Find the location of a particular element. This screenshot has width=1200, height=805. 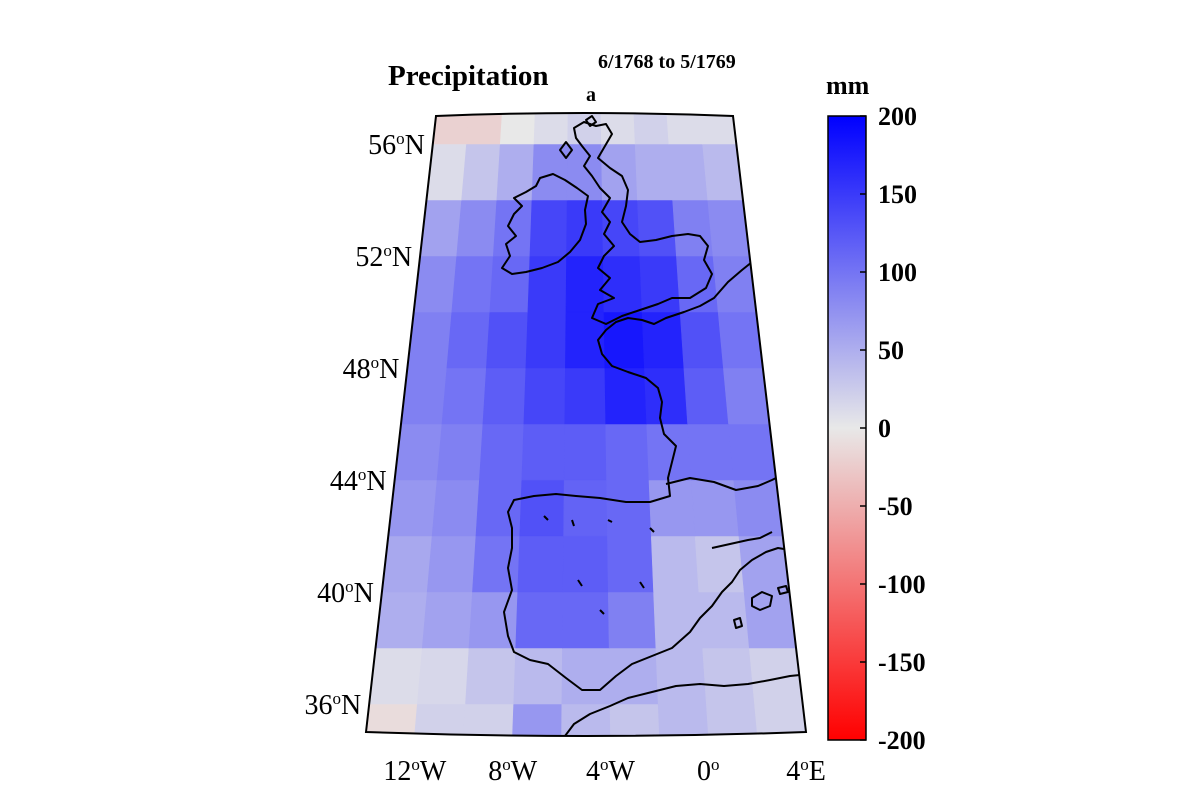

coast-africa is located at coordinates (683, 704).